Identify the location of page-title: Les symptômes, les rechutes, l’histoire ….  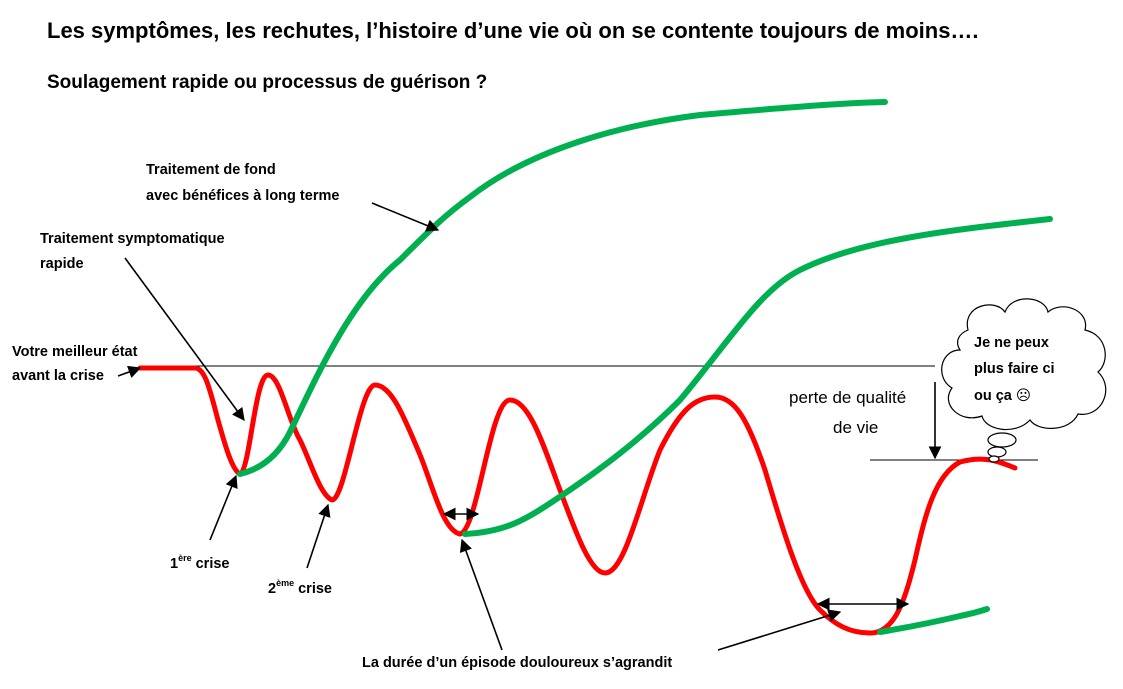
(513, 30).